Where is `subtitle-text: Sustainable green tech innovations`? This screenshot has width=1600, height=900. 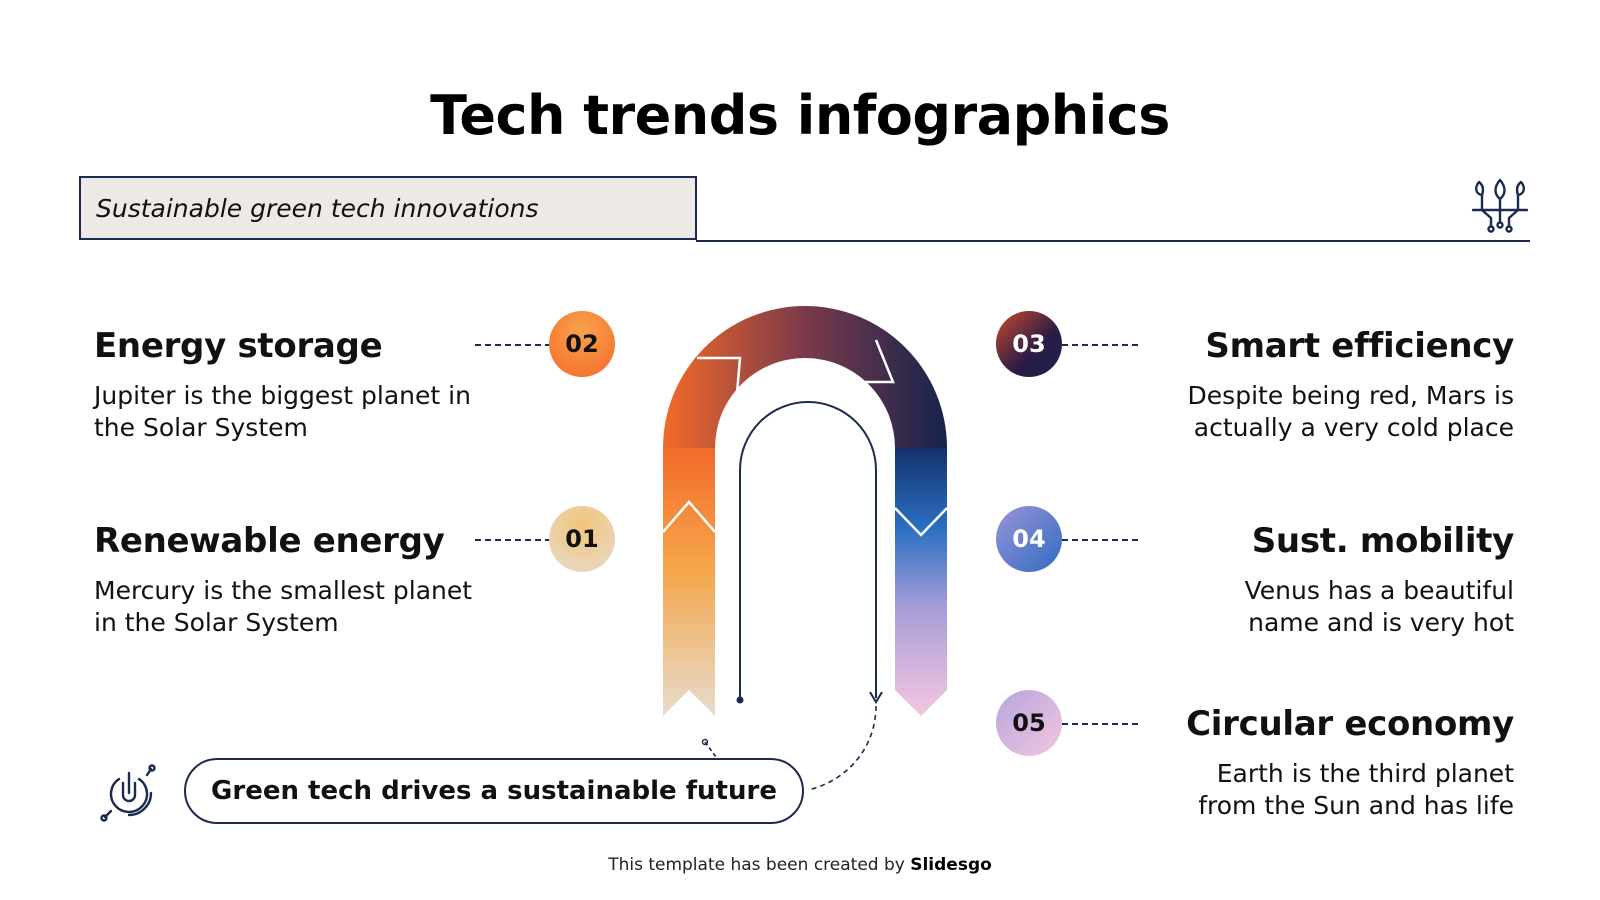 subtitle-text: Sustainable green tech innovations is located at coordinates (317, 208).